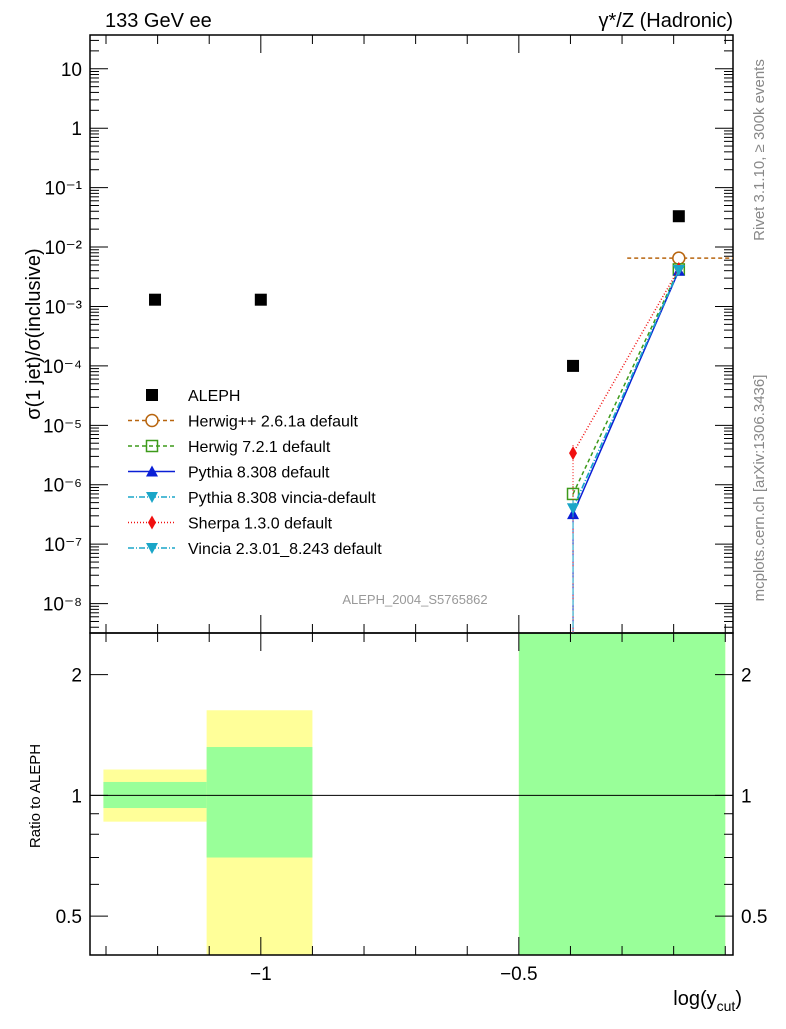  I want to click on legend-entry: Pythia 8.308 vincia-default, so click(252, 498).